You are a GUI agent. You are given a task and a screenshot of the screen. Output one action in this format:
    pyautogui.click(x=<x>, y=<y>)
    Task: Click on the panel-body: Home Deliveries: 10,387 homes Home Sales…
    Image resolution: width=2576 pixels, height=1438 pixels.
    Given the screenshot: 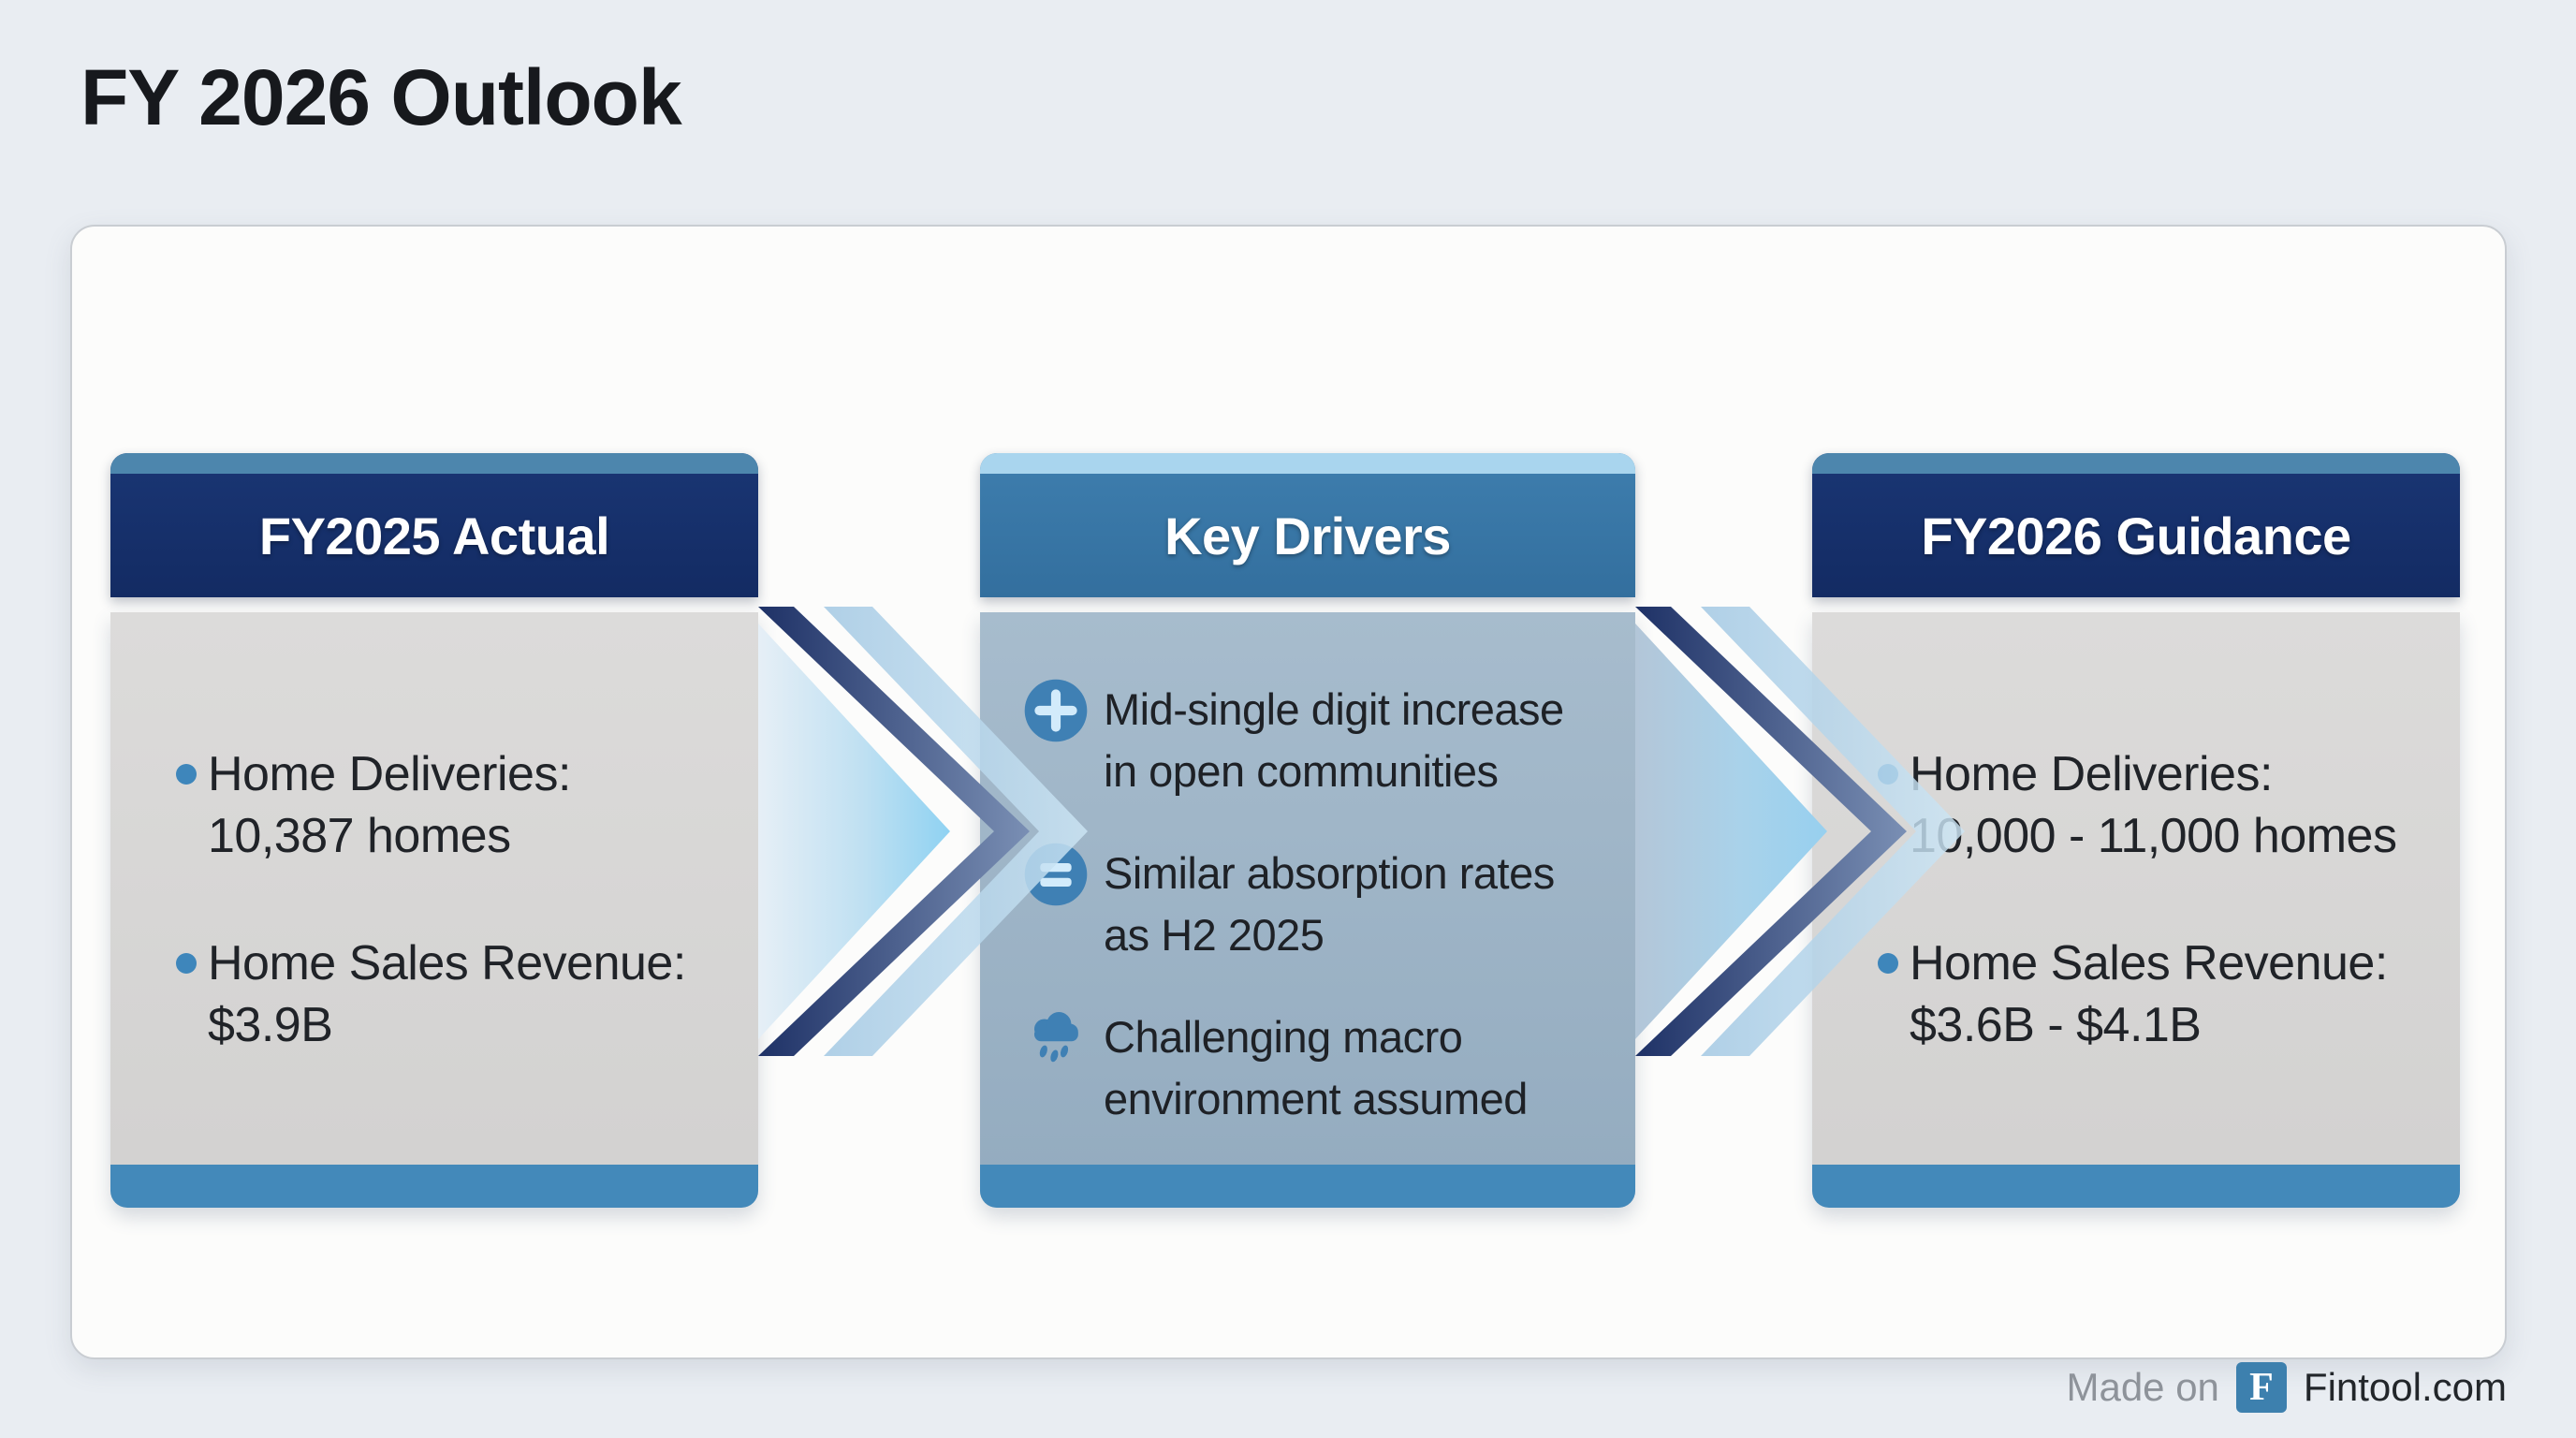 What is the action you would take?
    pyautogui.click(x=434, y=910)
    